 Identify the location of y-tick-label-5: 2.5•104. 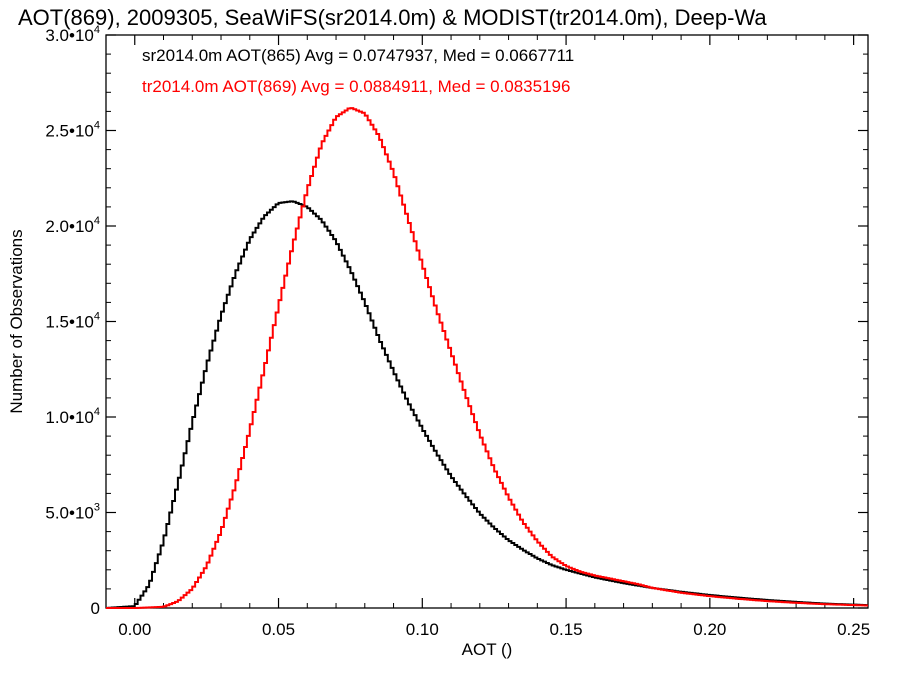
(72, 130).